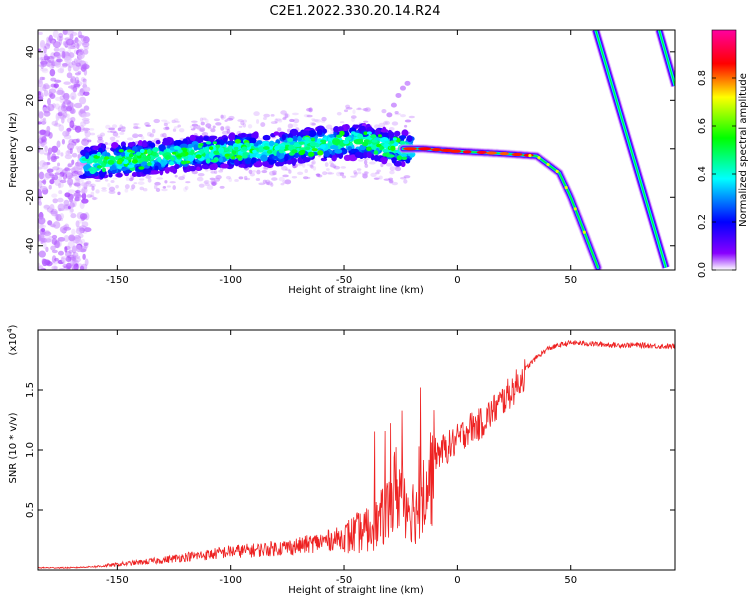 This screenshot has width=750, height=600. Describe the element at coordinates (702, 270) in the screenshot. I see `colorbar-tick-label: 0.0` at that location.